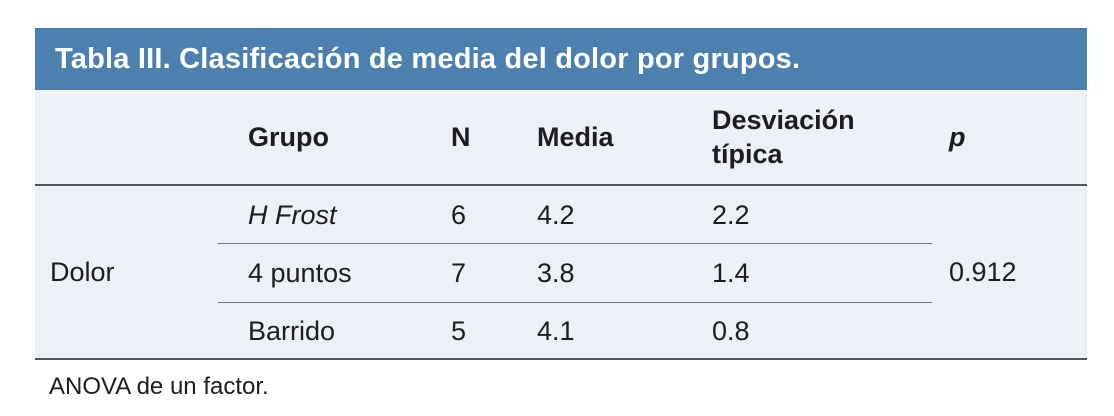  I want to click on row-group-label-dolor: Dolor, so click(82, 272).